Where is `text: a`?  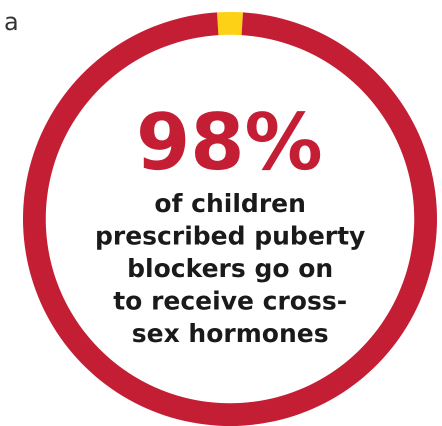
text: a is located at coordinates (11, 22).